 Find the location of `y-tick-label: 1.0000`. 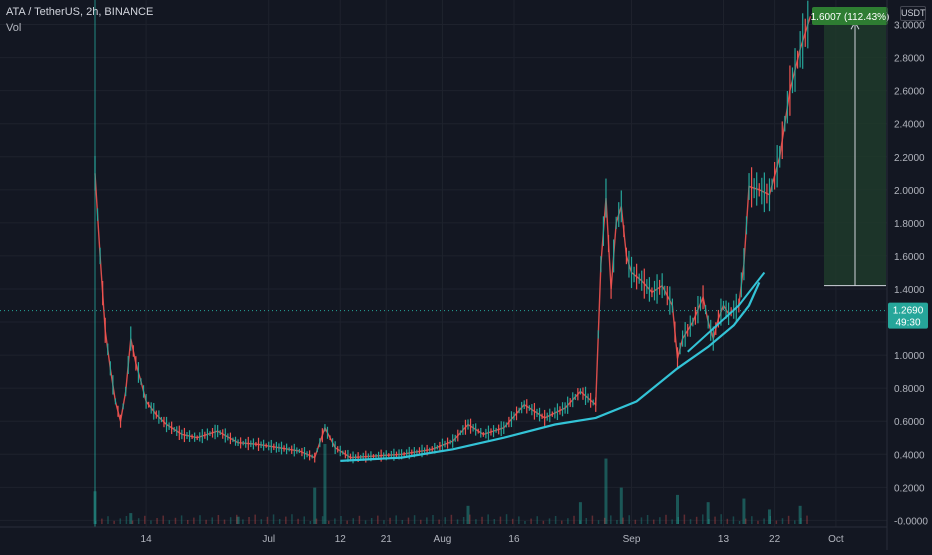

y-tick-label: 1.0000 is located at coordinates (909, 356).